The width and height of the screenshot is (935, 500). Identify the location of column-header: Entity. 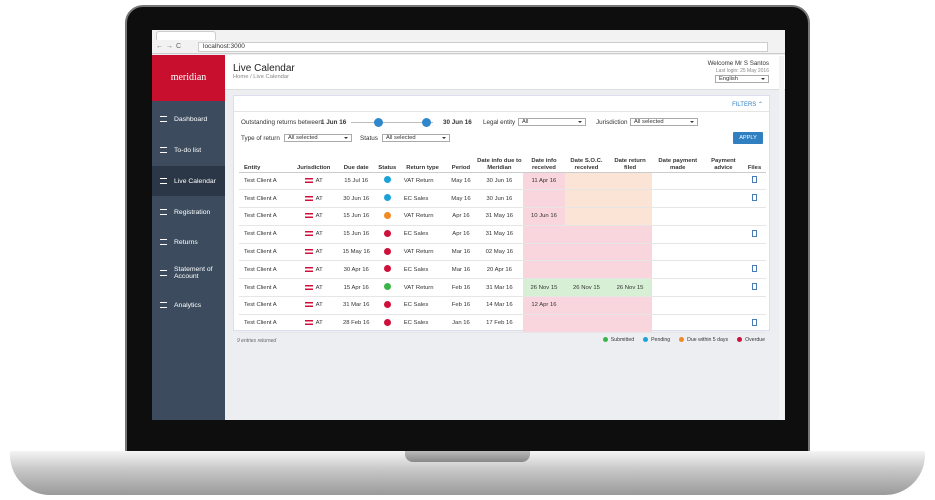
(265, 162).